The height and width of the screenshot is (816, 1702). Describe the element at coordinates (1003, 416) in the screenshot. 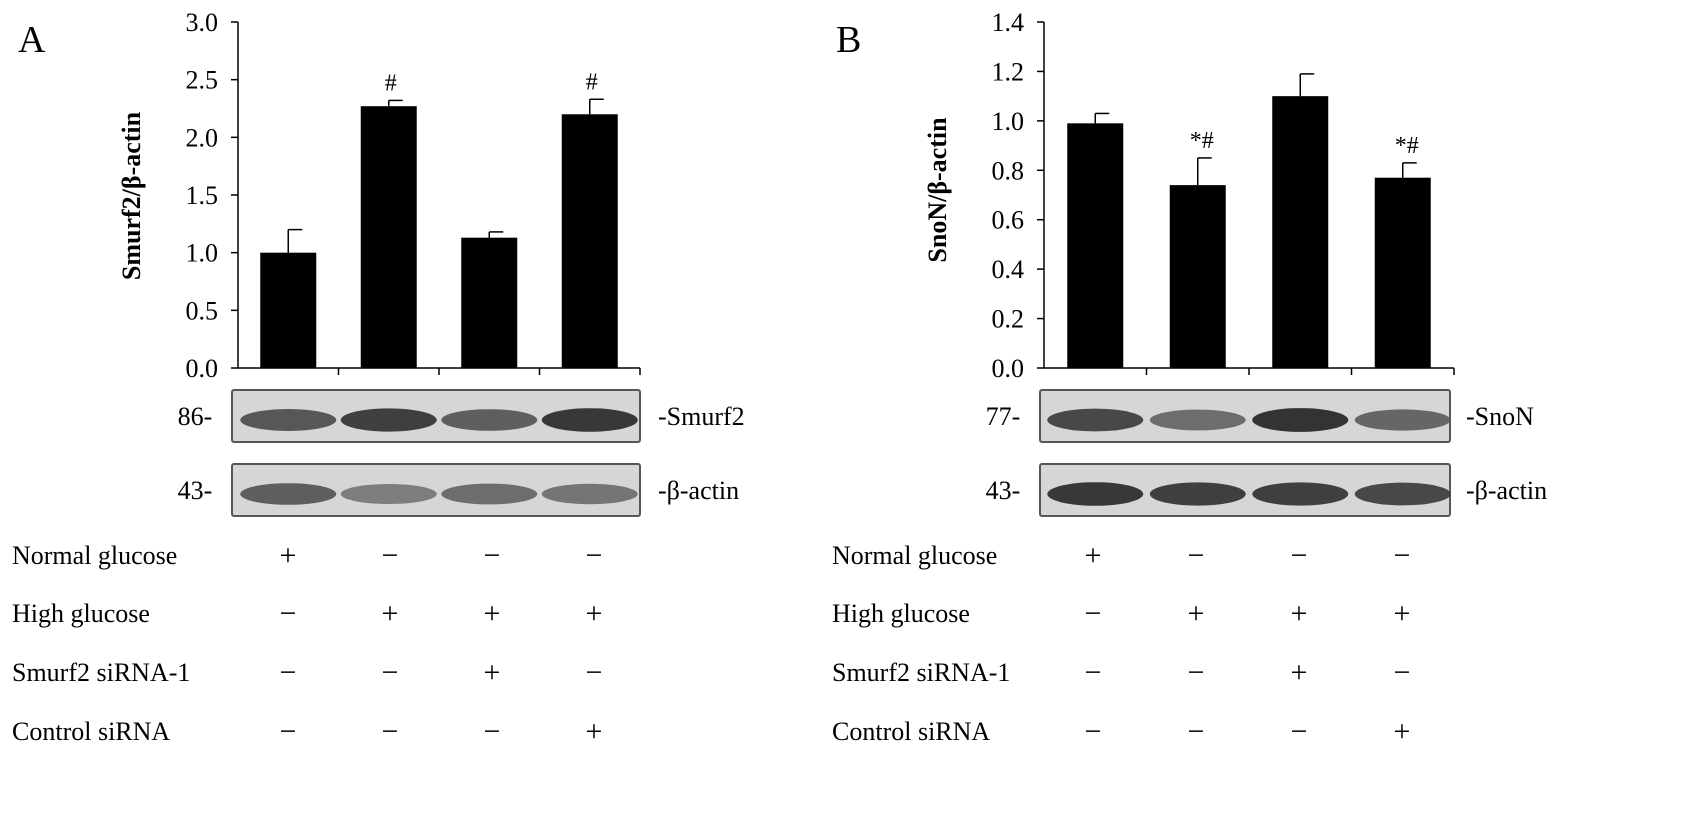

I see `molecular-weight-marker: 77-` at that location.